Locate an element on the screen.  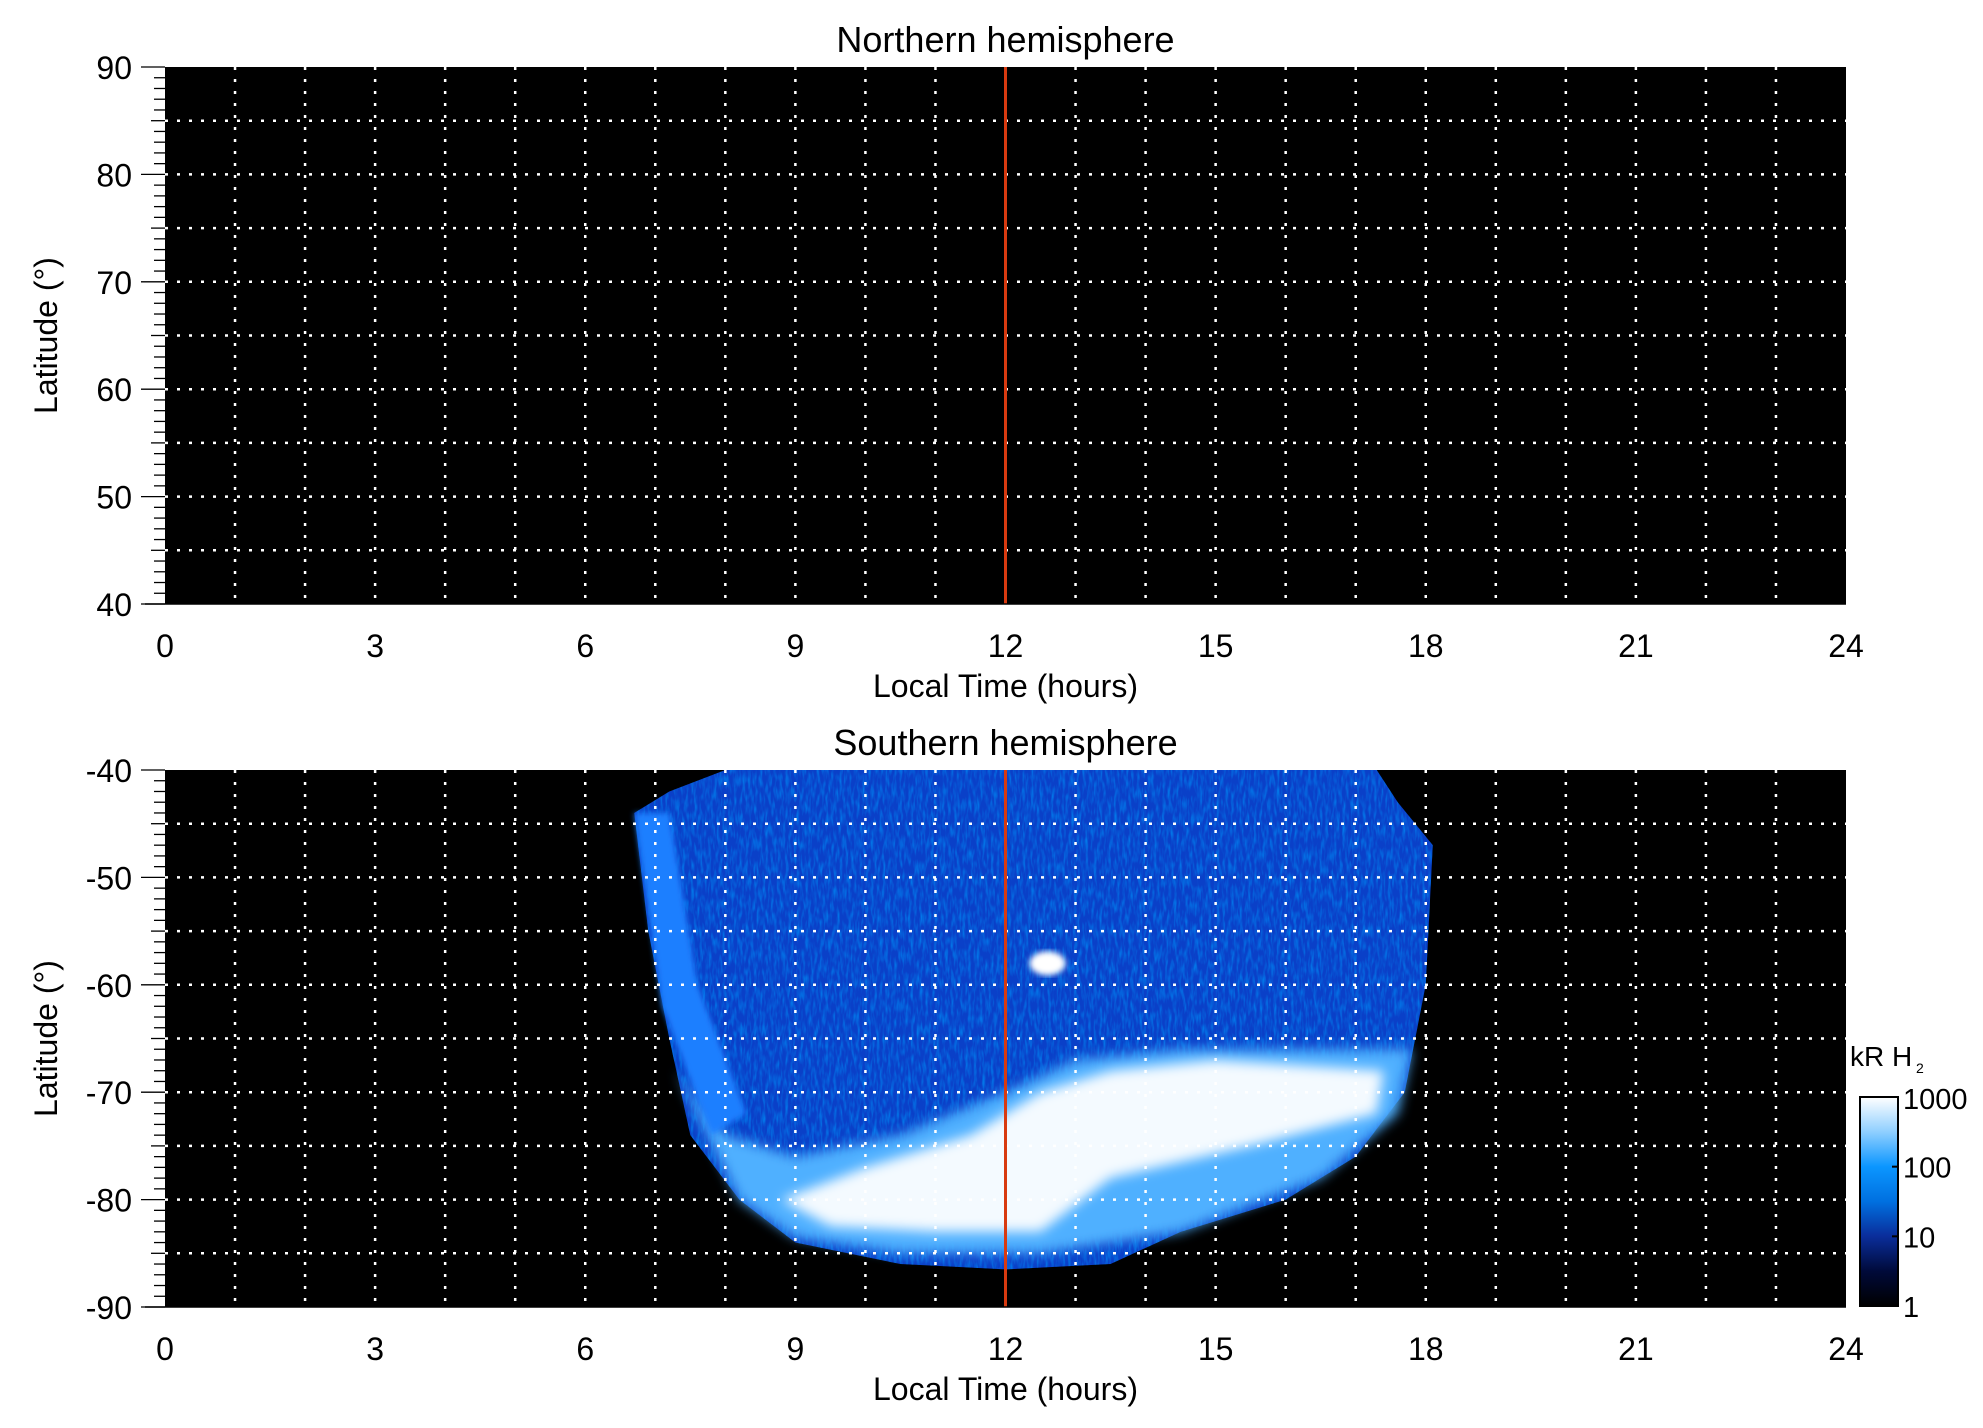
y-tick-label: -40 is located at coordinates (109, 771).